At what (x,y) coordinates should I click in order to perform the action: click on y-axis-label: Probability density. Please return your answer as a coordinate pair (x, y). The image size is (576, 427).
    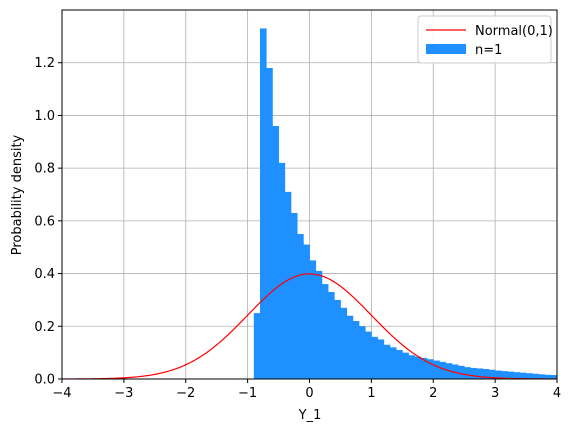
    Looking at the image, I should click on (17, 194).